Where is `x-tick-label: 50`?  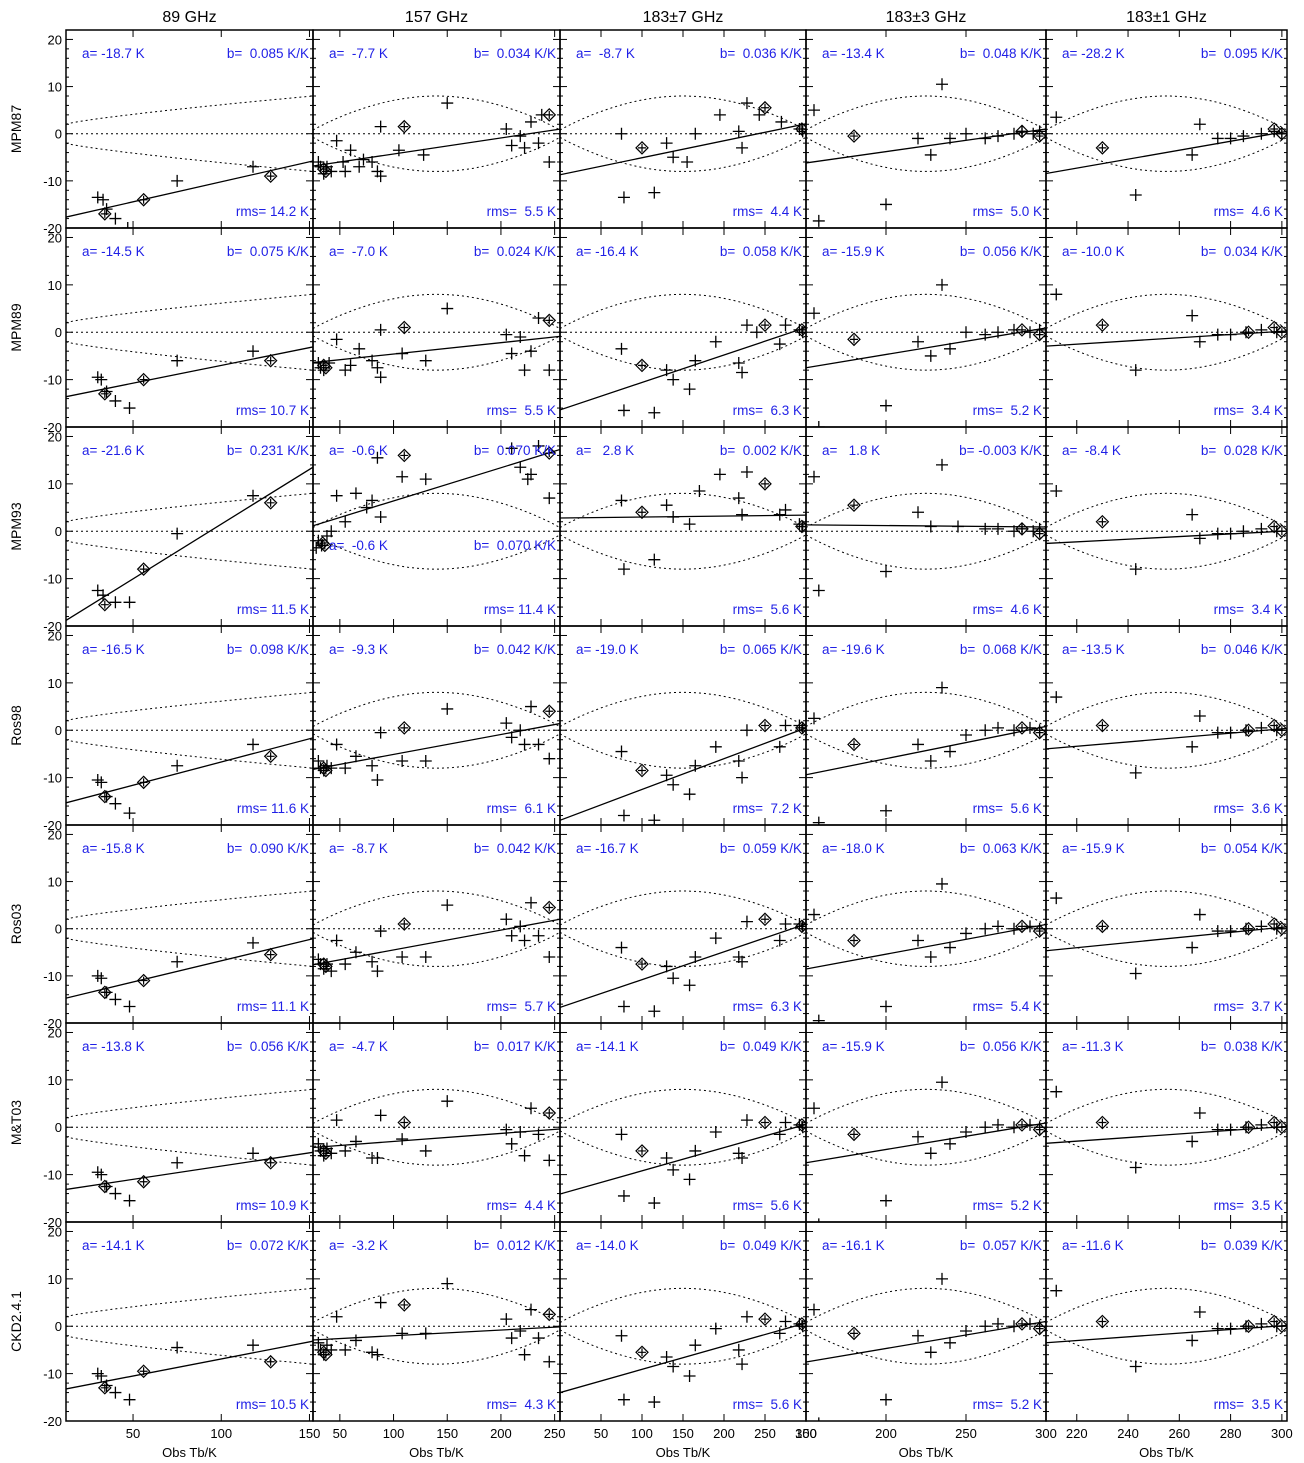 x-tick-label: 50 is located at coordinates (133, 1433).